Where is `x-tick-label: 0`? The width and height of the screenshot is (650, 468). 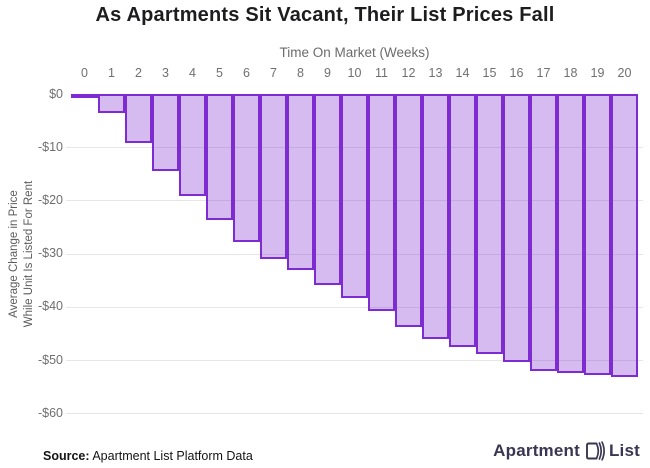
x-tick-label: 0 is located at coordinates (84, 73).